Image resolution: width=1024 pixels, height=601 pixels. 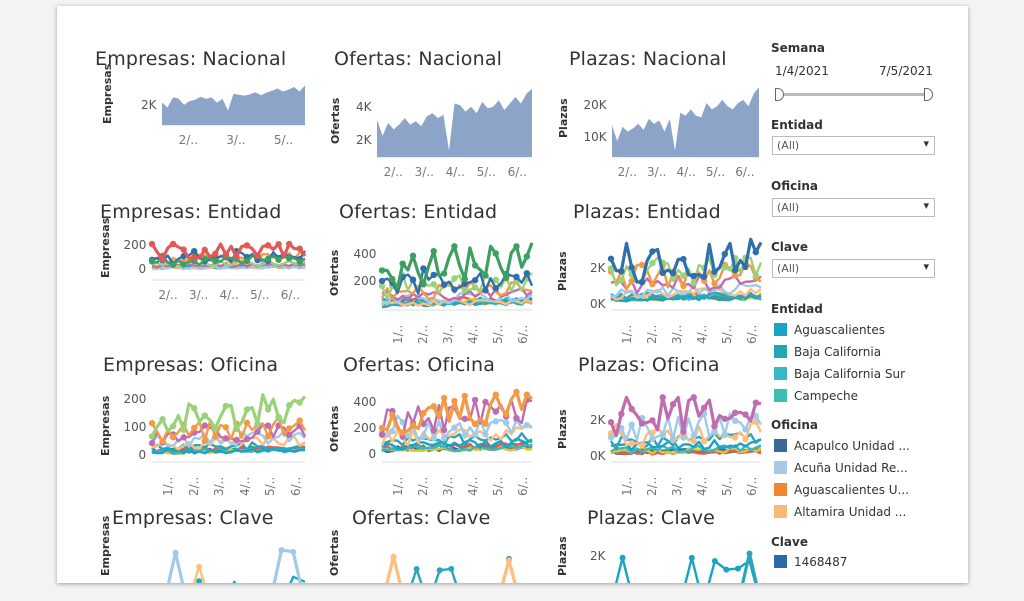 What do you see at coordinates (418, 59) in the screenshot?
I see `chart-title: Ofertas: Nacional` at bounding box center [418, 59].